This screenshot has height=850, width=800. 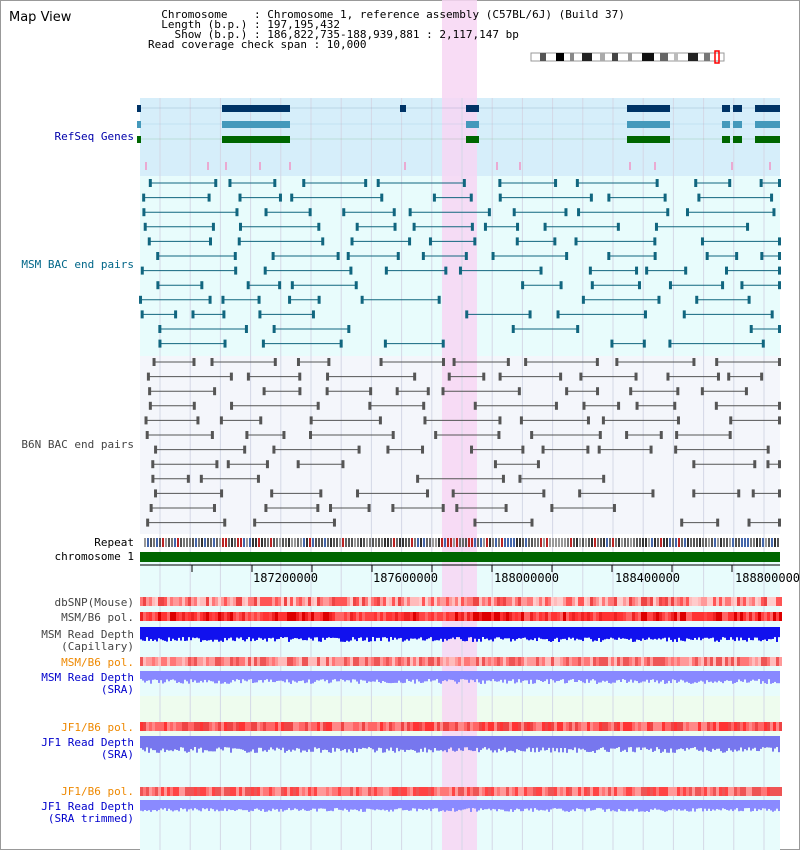 I want to click on track-label-refseq: RefSeq Genes, so click(x=94, y=136).